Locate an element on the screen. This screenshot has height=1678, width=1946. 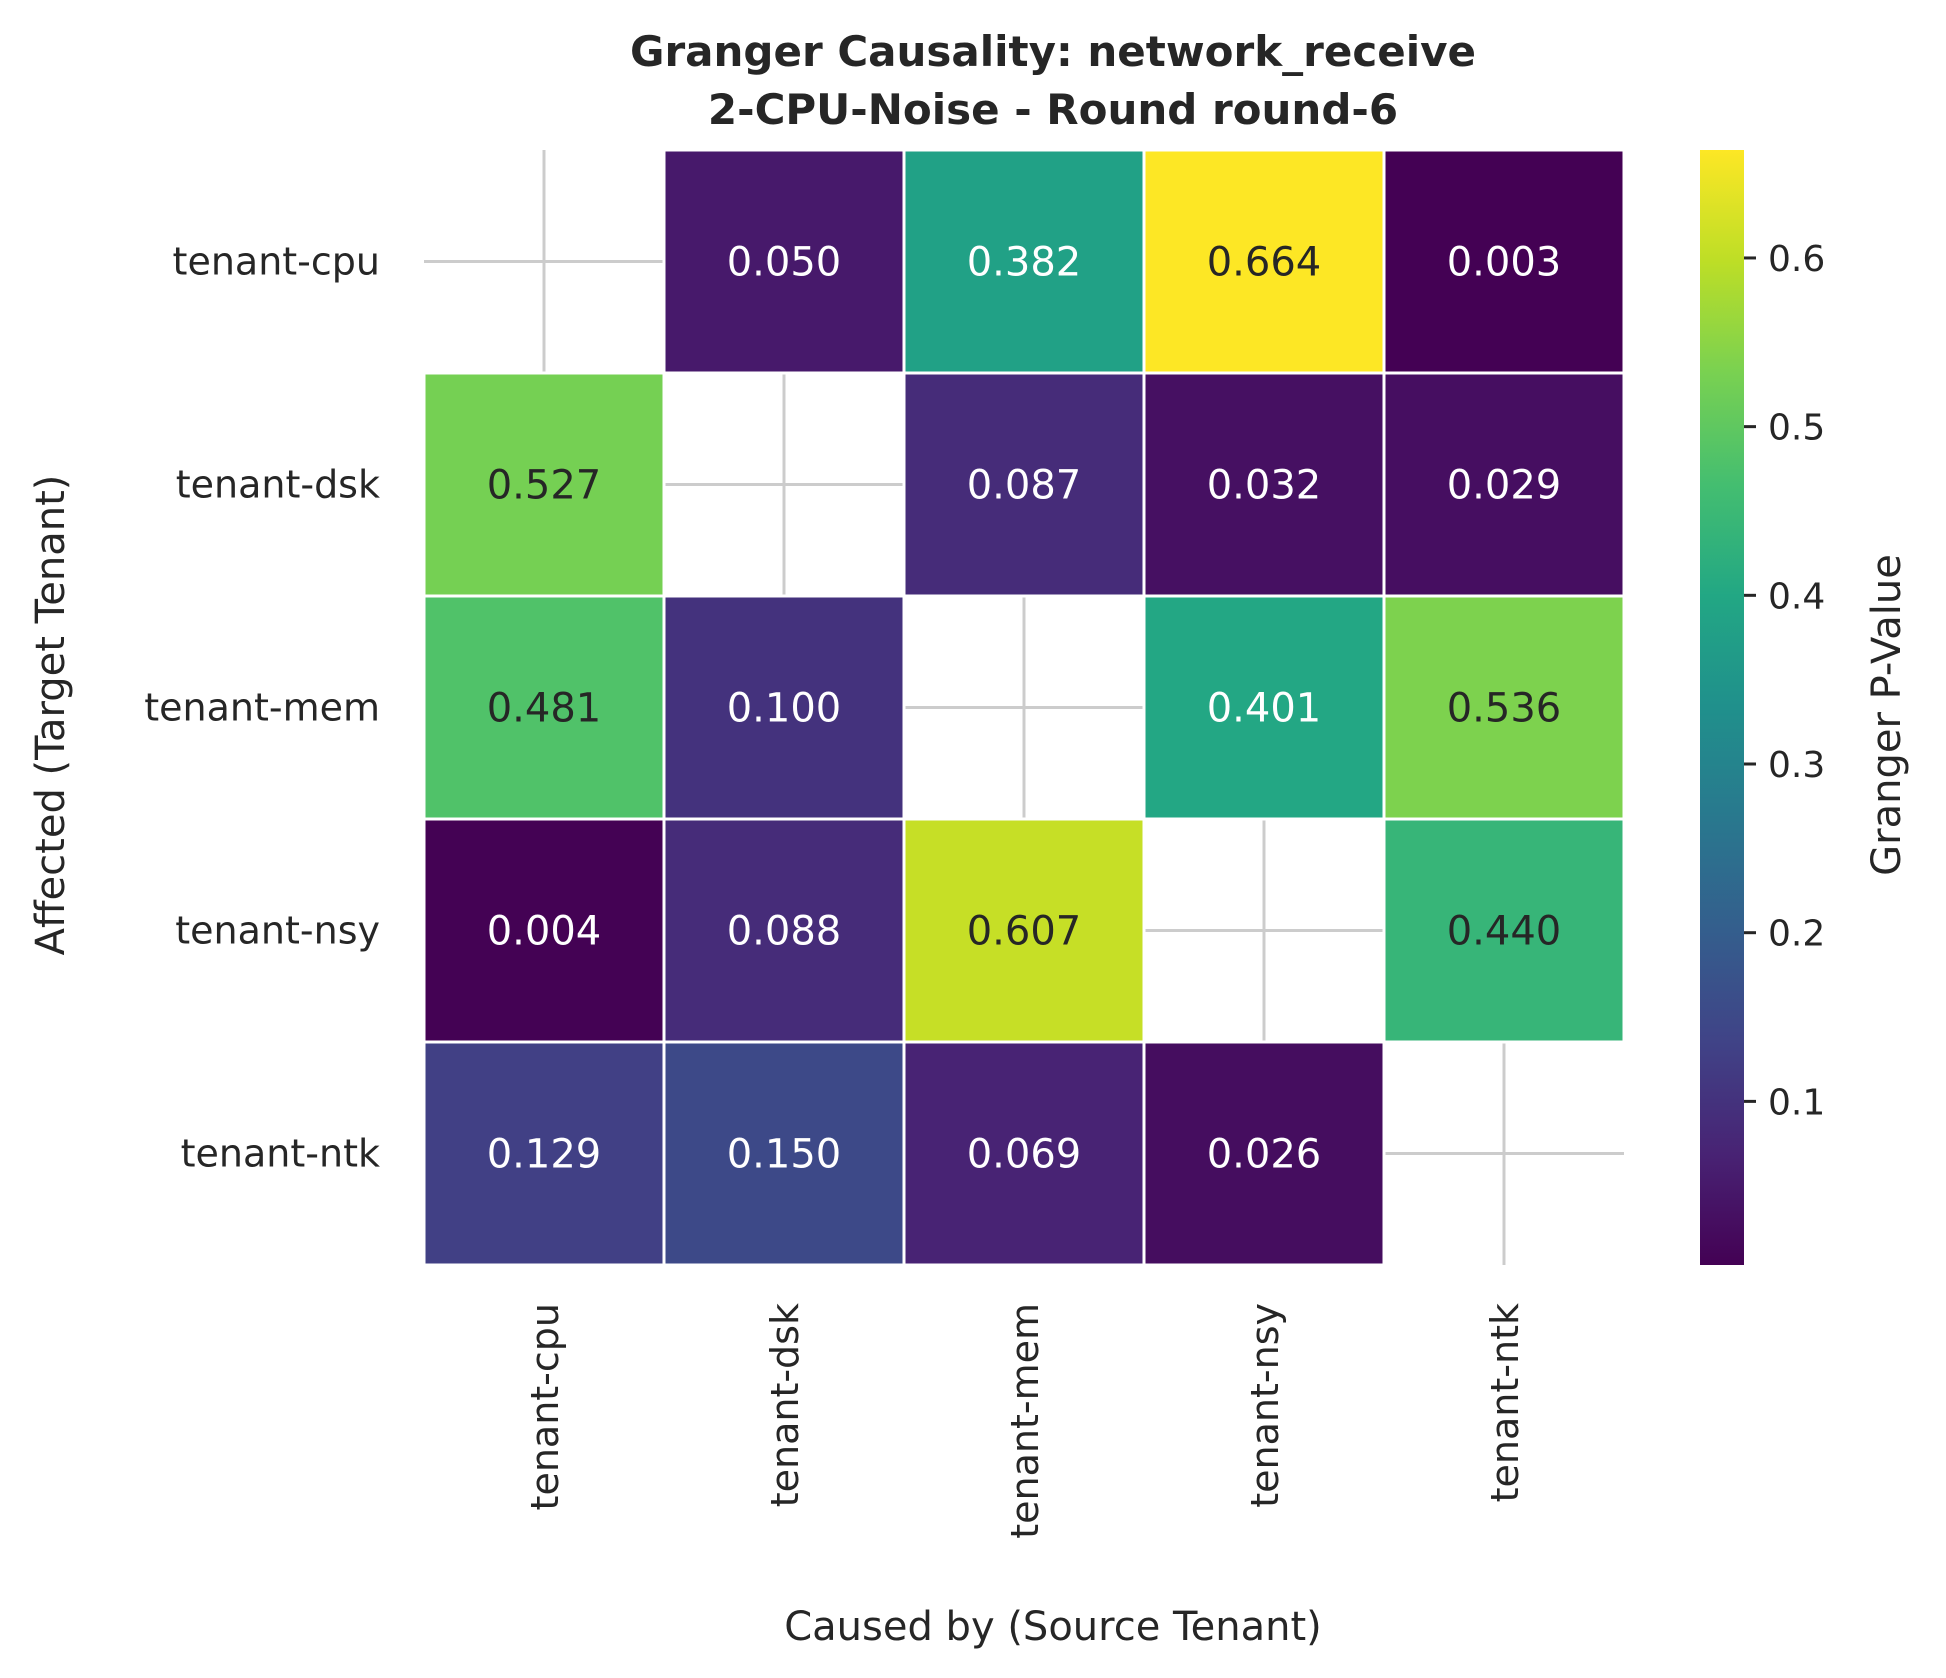
cell-value-label: 0.100 is located at coordinates (784, 709).